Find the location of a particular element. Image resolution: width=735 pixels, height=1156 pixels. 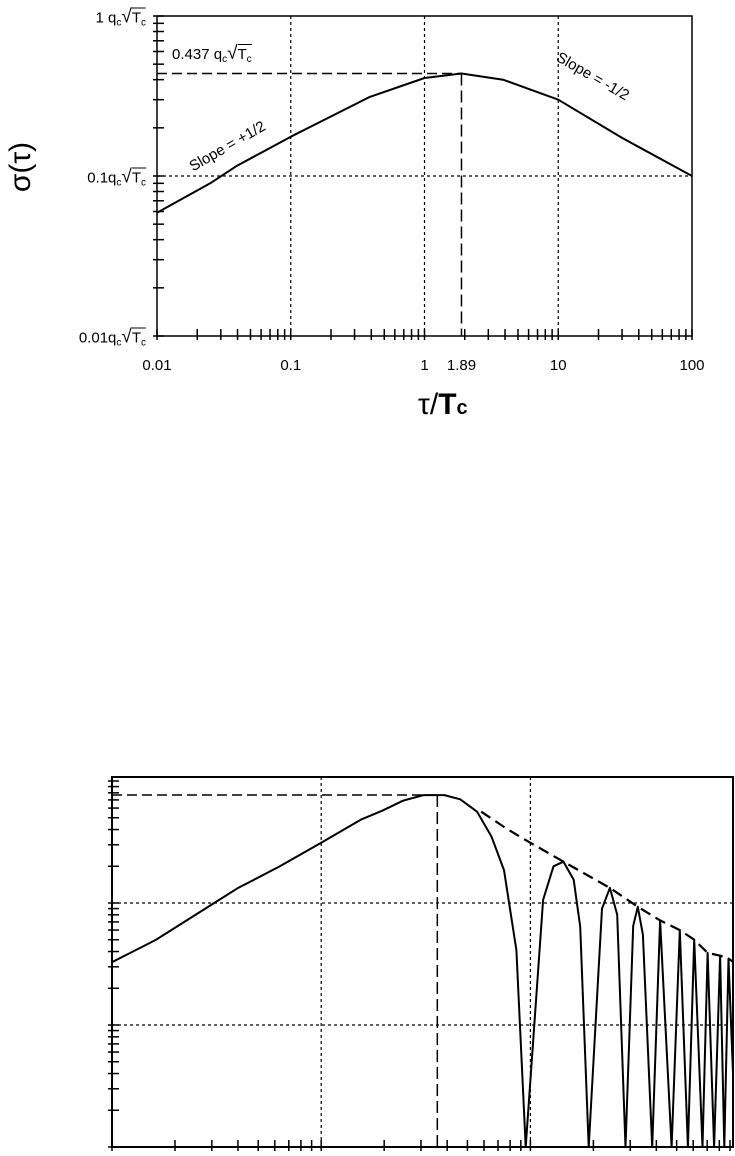

x-axis-title: τ/Tc is located at coordinates (443, 404).